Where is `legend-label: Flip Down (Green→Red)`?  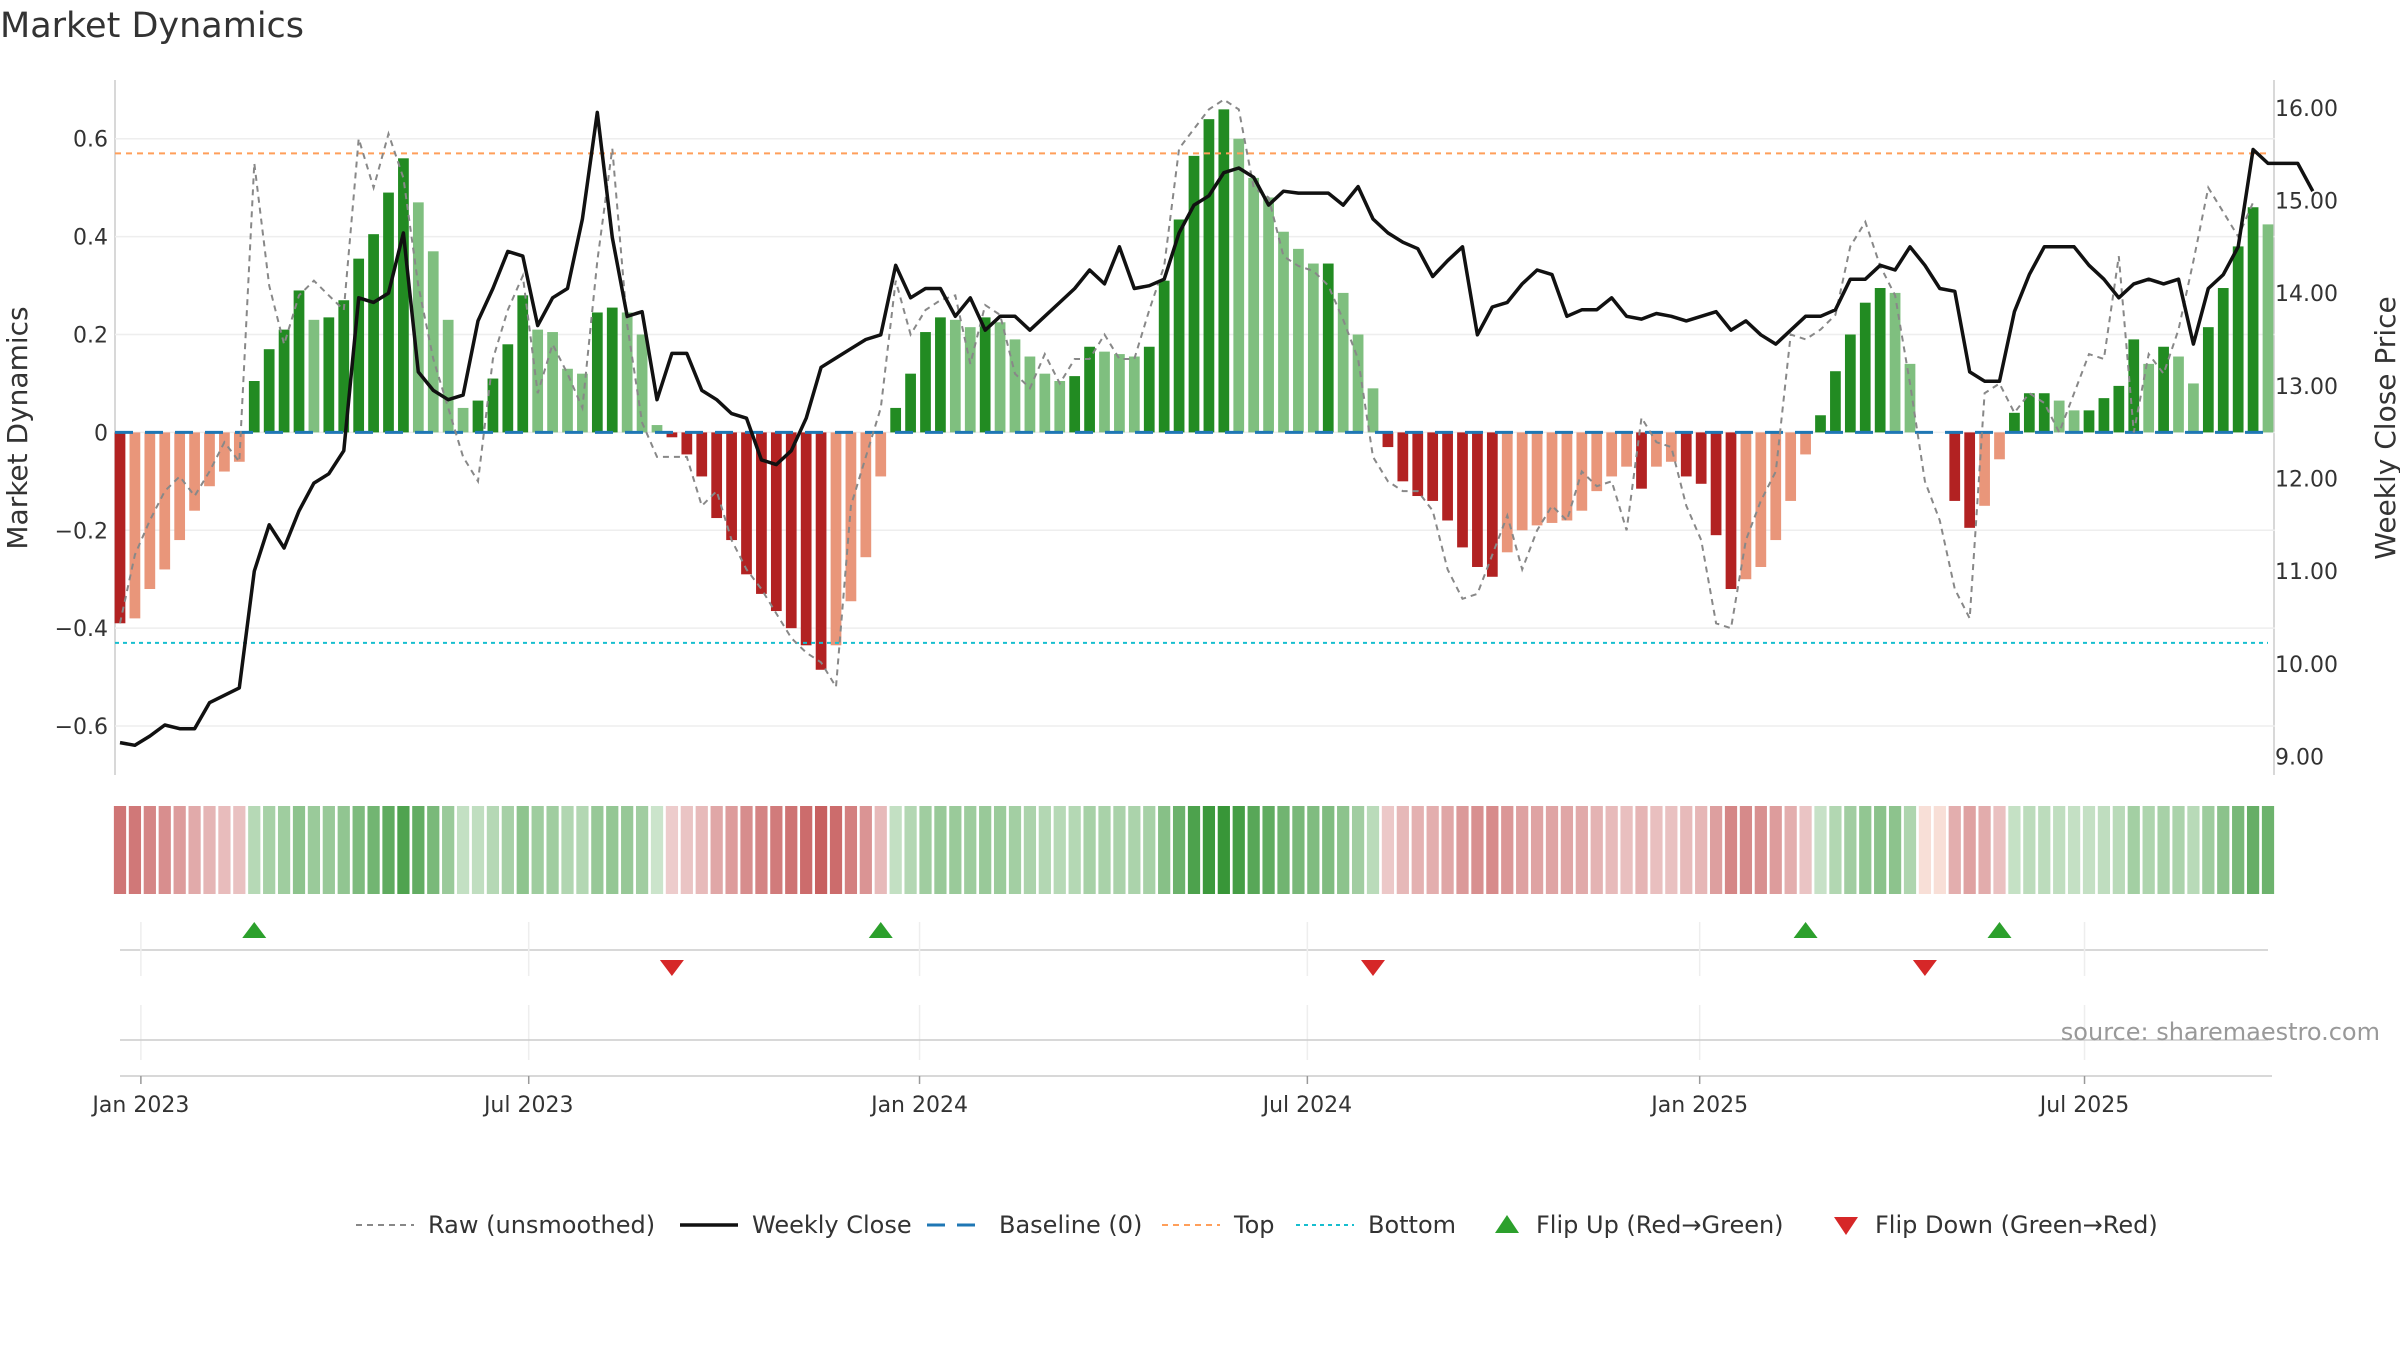 legend-label: Flip Down (Green→Red) is located at coordinates (2016, 1225).